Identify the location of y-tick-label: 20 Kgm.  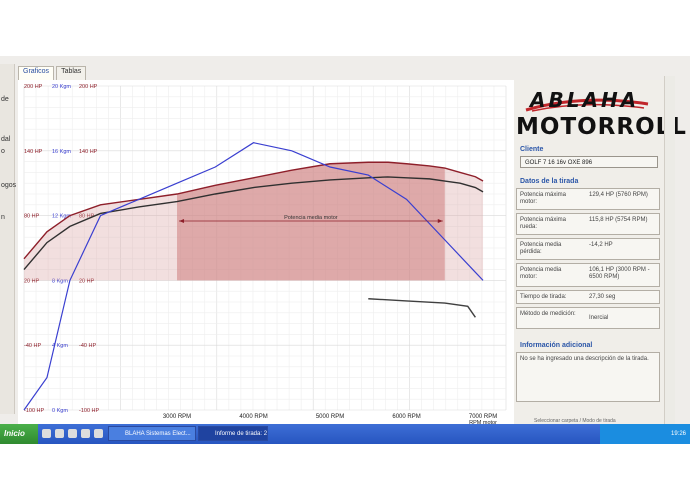
(61, 87).